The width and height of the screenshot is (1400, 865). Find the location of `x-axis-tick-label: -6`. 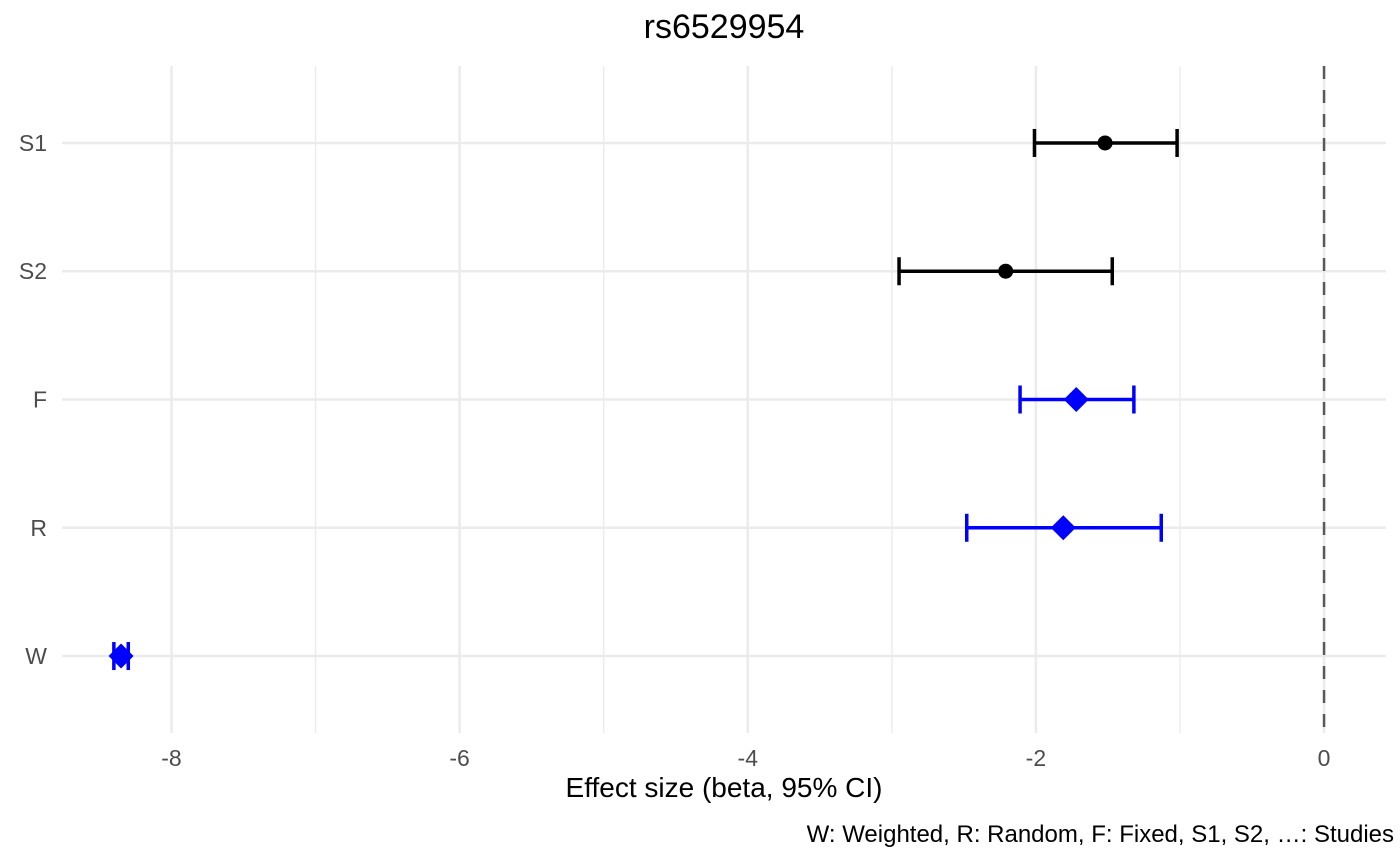

x-axis-tick-label: -6 is located at coordinates (459, 758).